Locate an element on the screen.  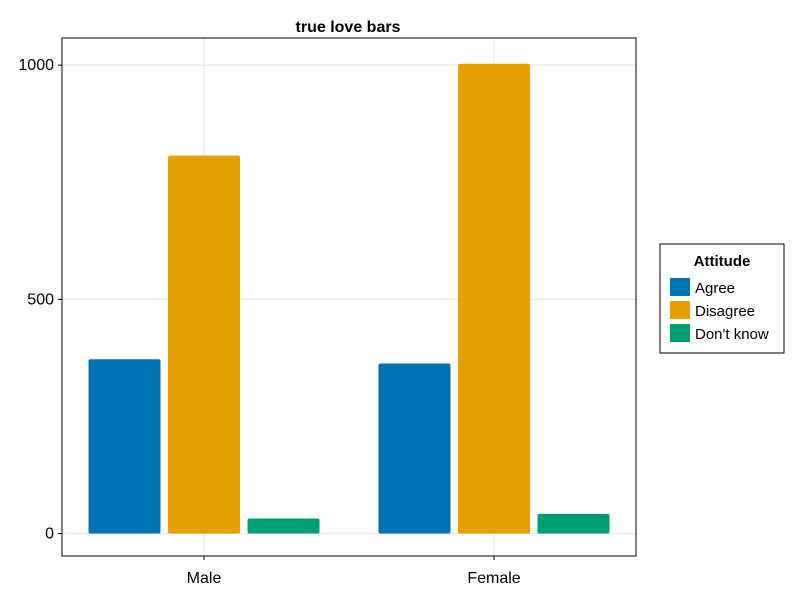
legend-label: Agree is located at coordinates (715, 288).